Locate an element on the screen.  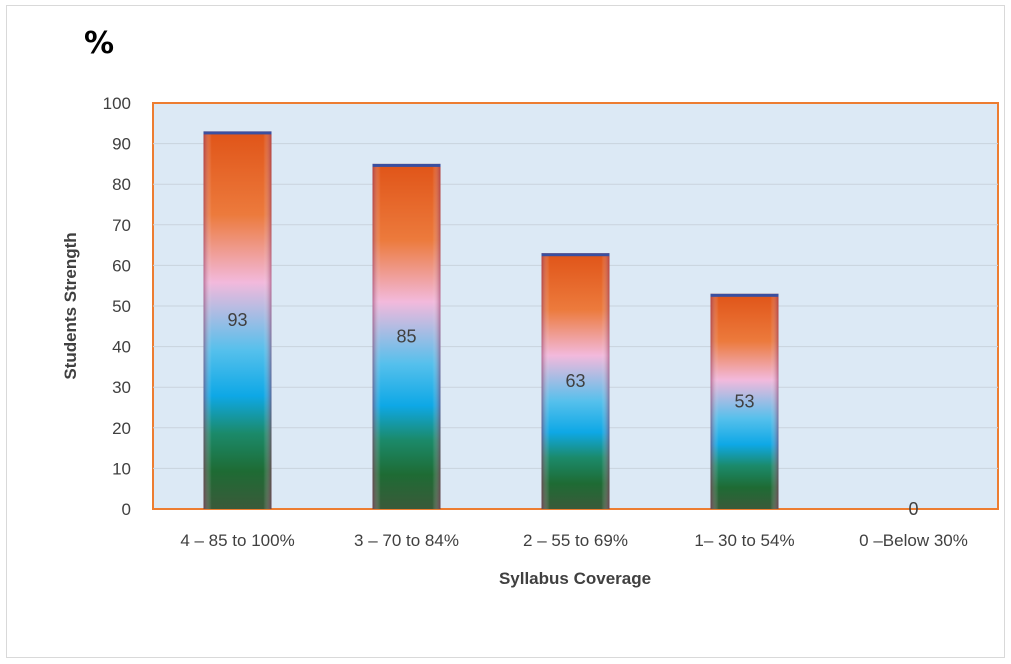
x-tick-label: 2 – 55 to 69% is located at coordinates (575, 540).